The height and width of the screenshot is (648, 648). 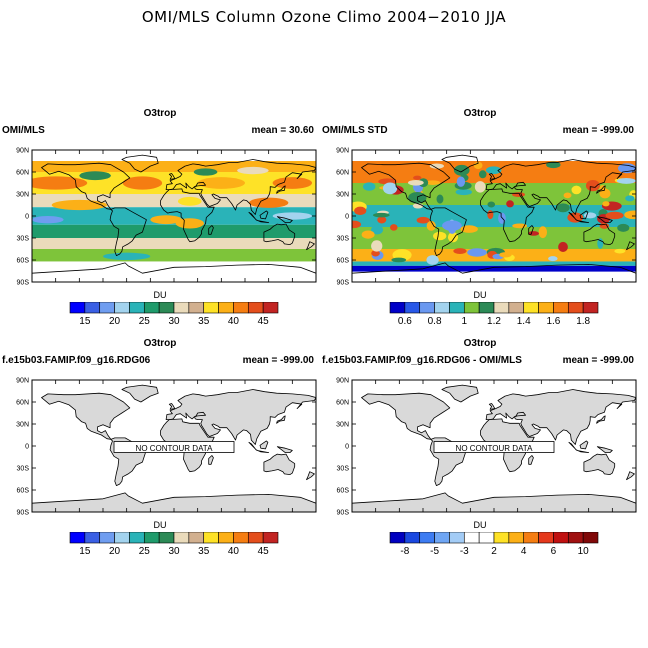 I want to click on colorbar-tick-label: 1.6, so click(x=553, y=321).